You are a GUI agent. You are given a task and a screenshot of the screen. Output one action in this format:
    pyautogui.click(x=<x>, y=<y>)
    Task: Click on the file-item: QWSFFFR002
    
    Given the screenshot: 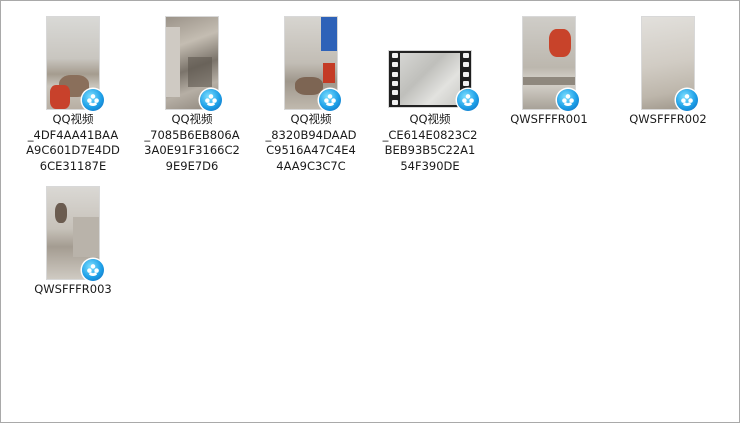 What is the action you would take?
    pyautogui.click(x=668, y=72)
    